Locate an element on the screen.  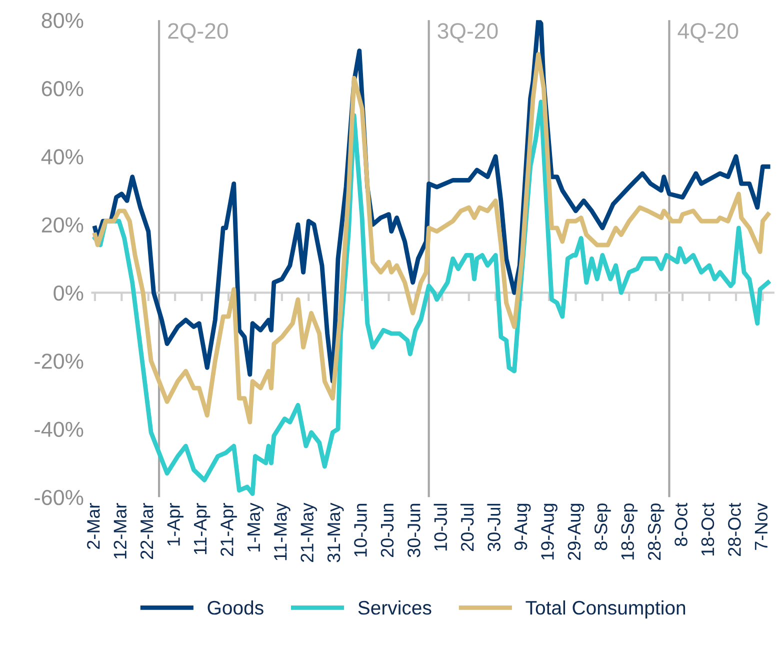
x-tick-label: 28-Oct is located at coordinates (734, 529).